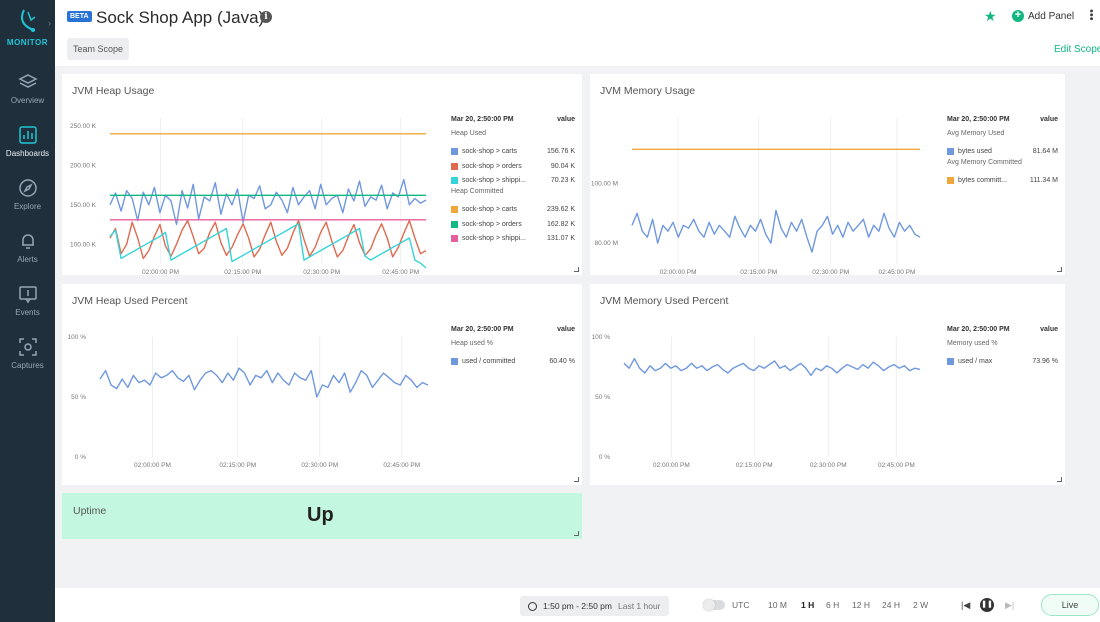 The width and height of the screenshot is (1100, 622). Describe the element at coordinates (1091, 15) in the screenshot. I see `more-options-icon: •••` at that location.